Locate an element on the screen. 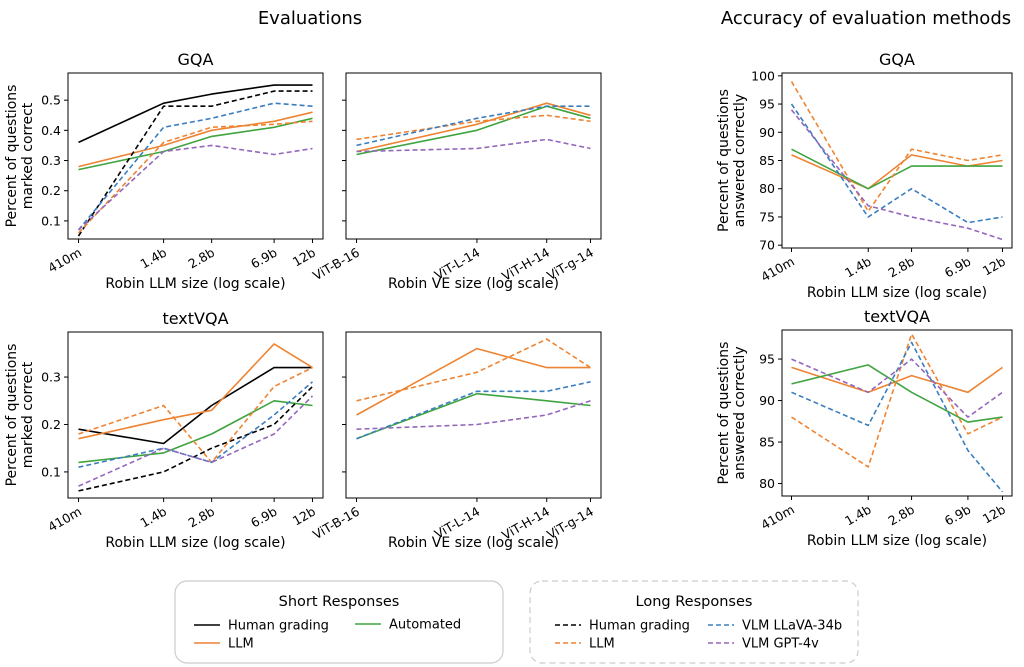  legend-short: Short Responses Human grading LLM Automated is located at coordinates (339, 622).